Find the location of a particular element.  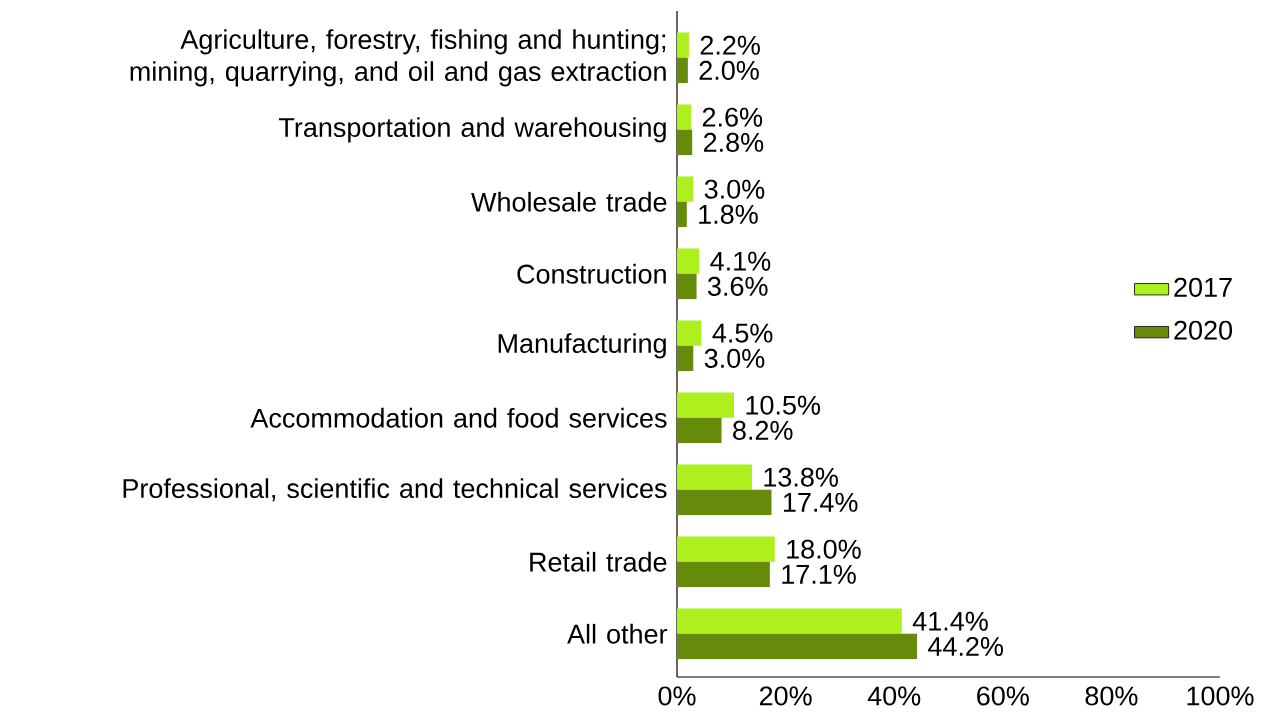

data-label: 2.8% is located at coordinates (733, 142).